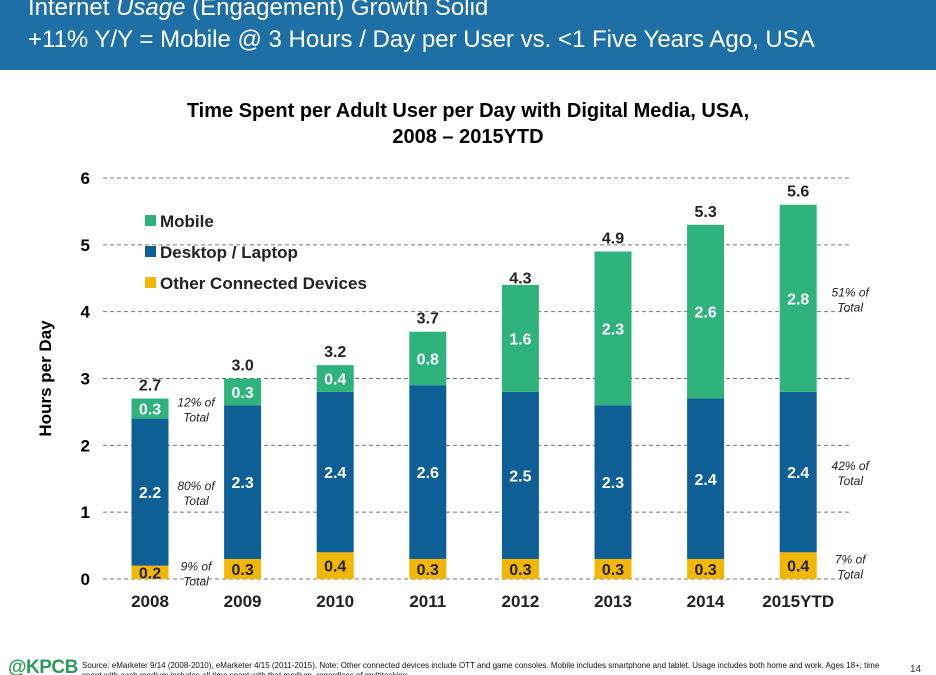 This screenshot has height=675, width=936. I want to click on y-axis: 0 1 2 3 4 5 6 Hours per Day, so click(63, 379).